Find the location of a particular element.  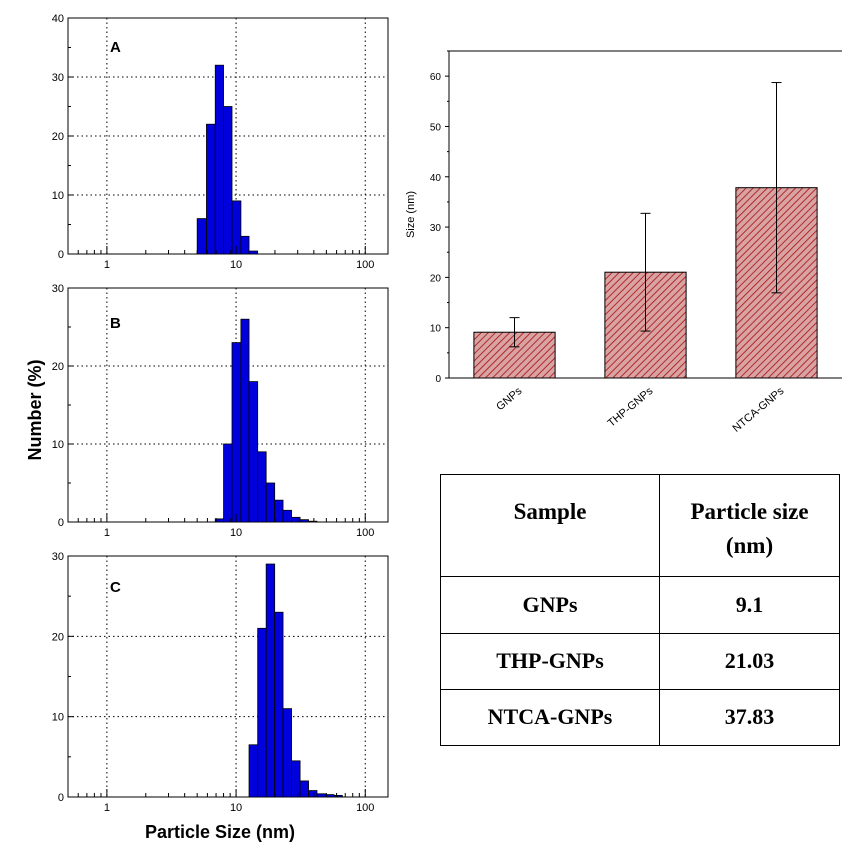

table-row: NTCA-GNPs 37.83 is located at coordinates (640, 717).